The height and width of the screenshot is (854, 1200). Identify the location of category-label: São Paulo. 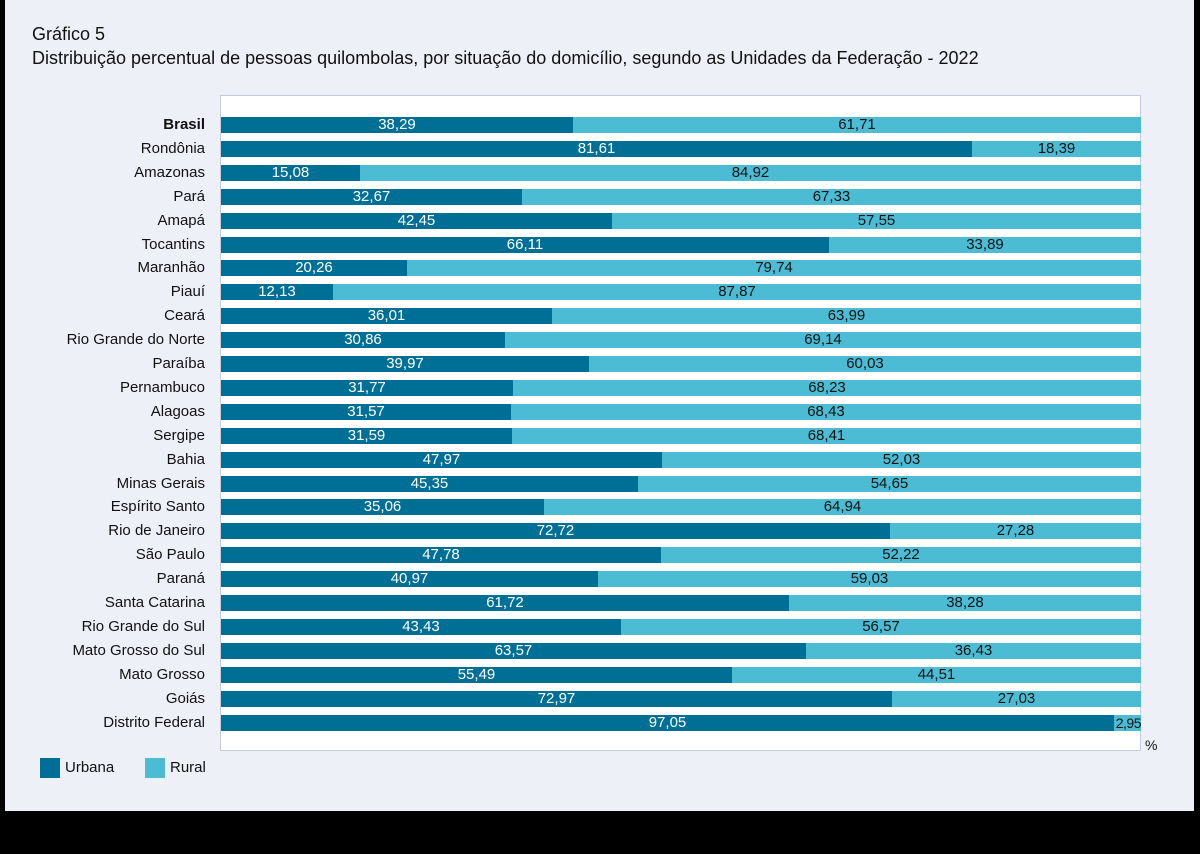
(170, 554).